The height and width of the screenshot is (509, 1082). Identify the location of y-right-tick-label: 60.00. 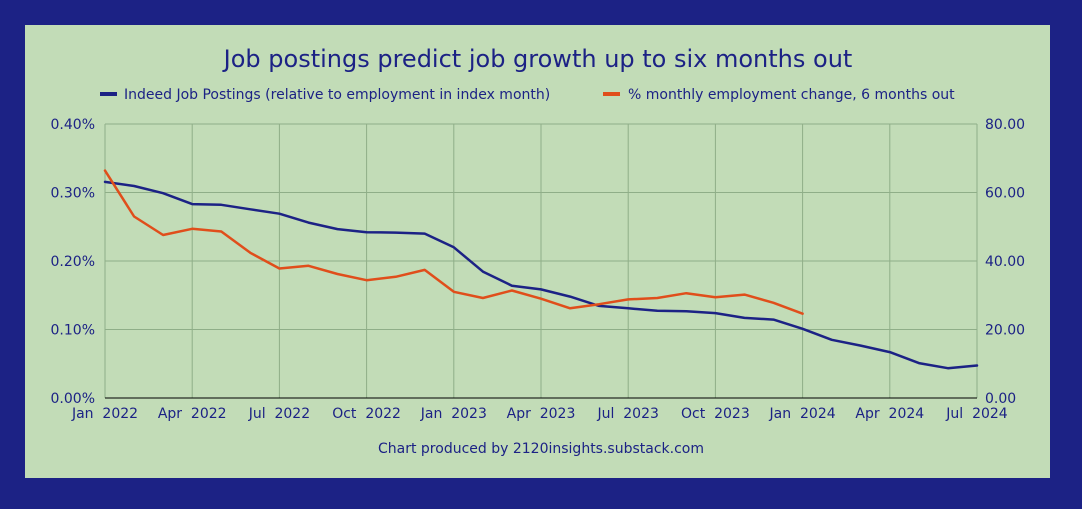
(1005, 194).